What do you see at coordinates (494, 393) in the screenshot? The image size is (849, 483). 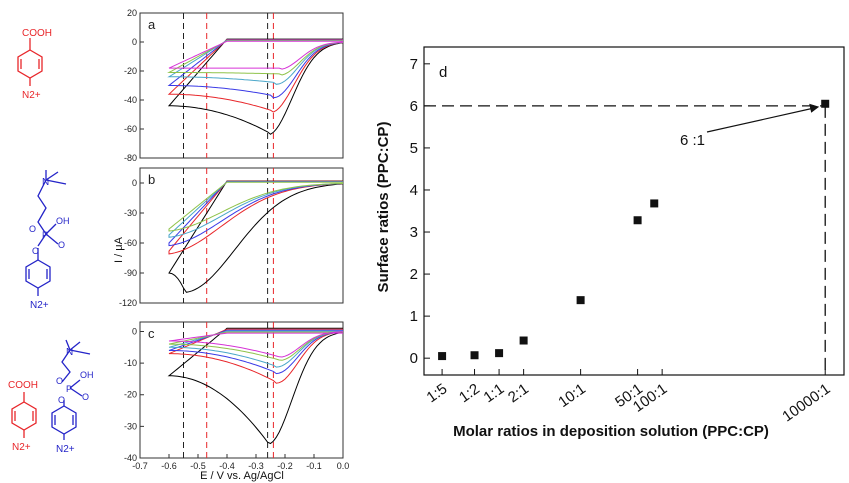 I see `x-tick-label: 1:1` at bounding box center [494, 393].